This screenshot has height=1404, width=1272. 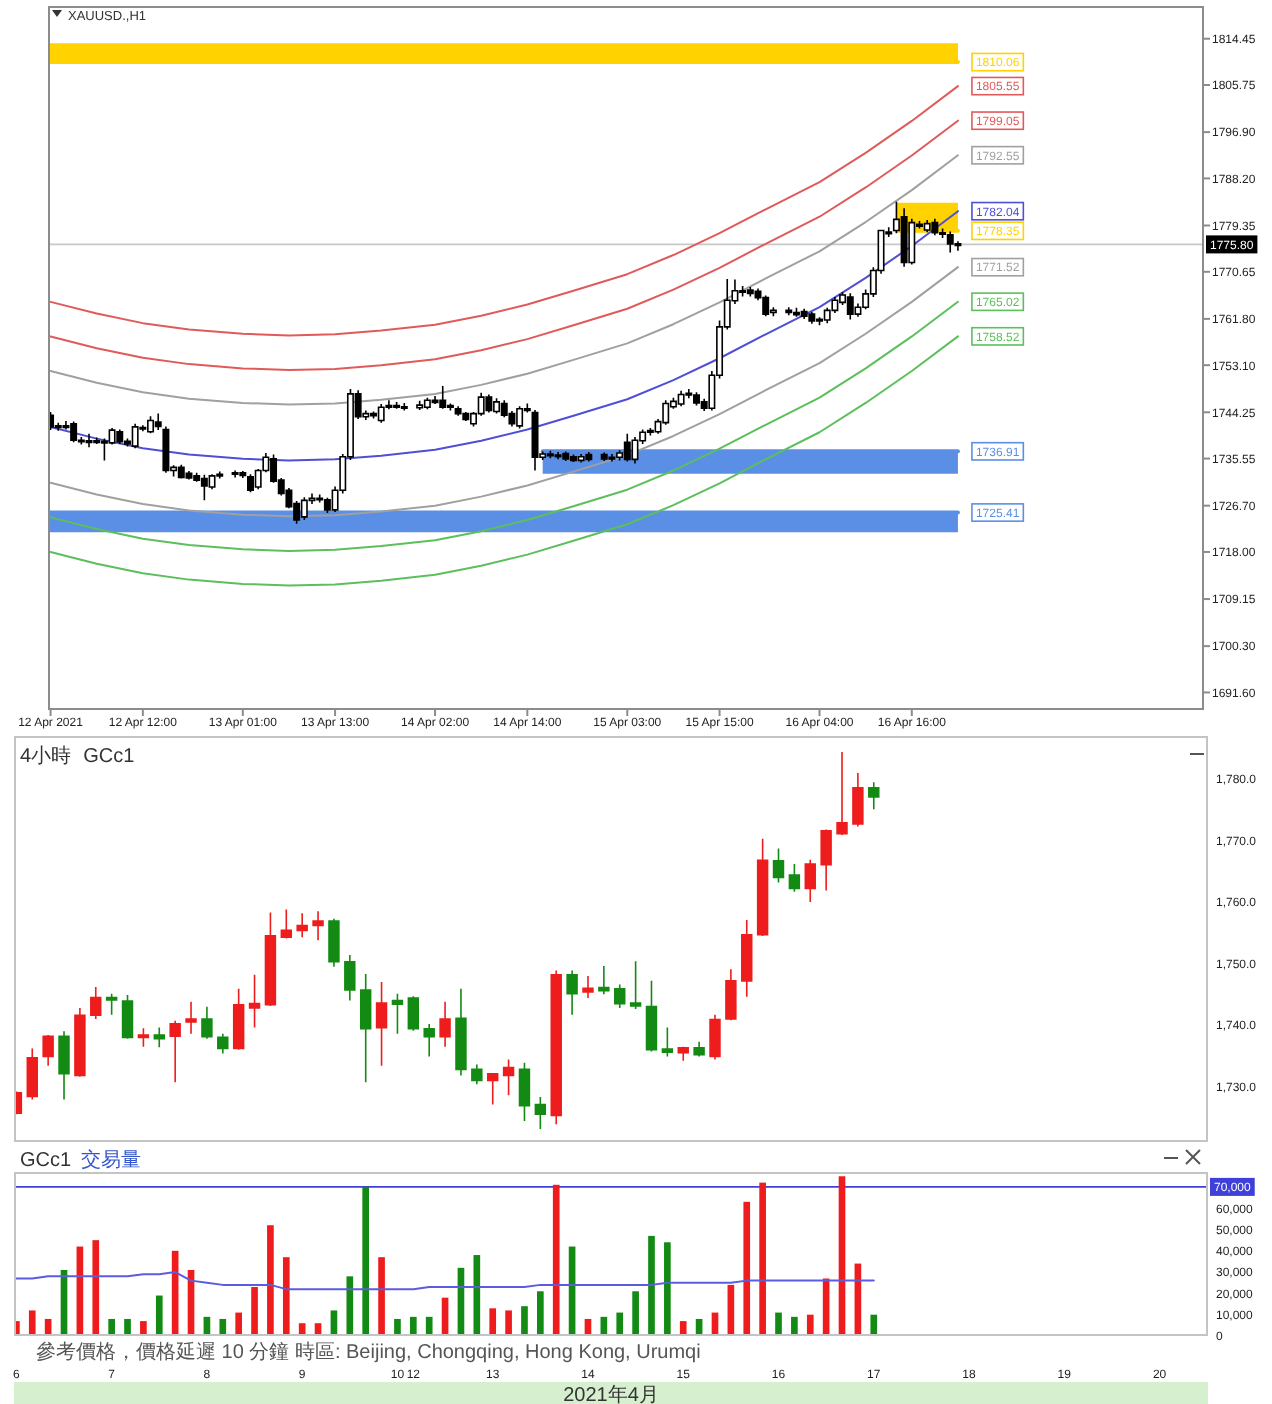 What do you see at coordinates (46, 756) in the screenshot?
I see `chart-title: 4小時` at bounding box center [46, 756].